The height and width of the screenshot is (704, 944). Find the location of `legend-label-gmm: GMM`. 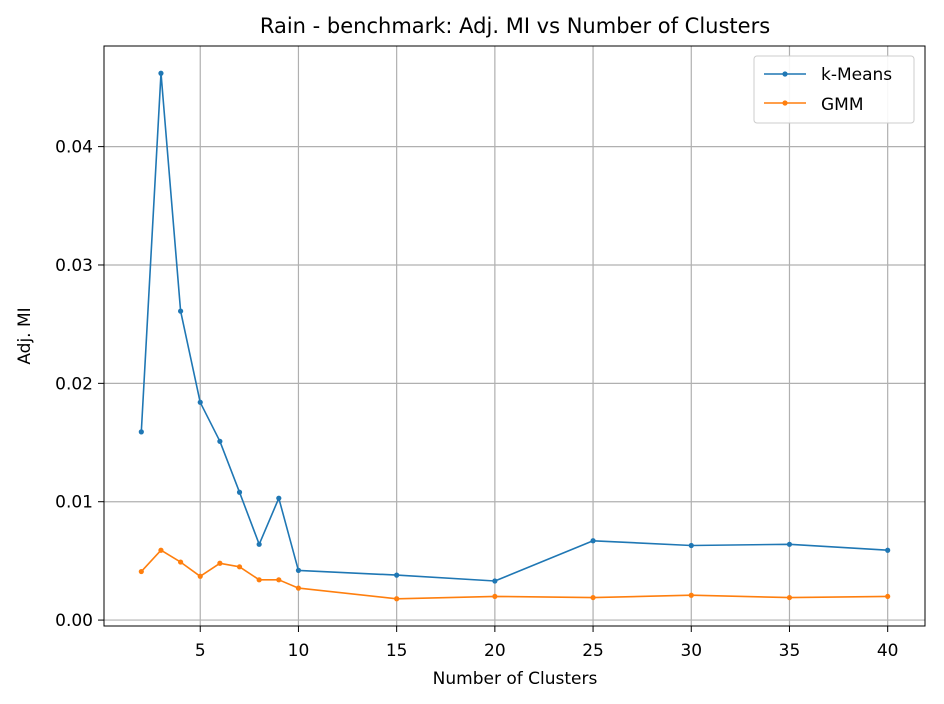

legend-label-gmm: GMM is located at coordinates (842, 105).